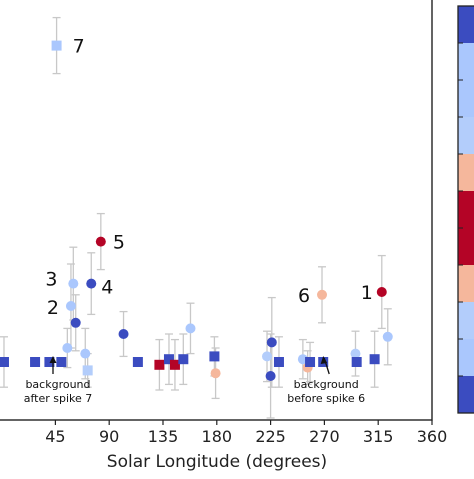 The image size is (474, 479). What do you see at coordinates (367, 293) in the screenshot?
I see `spike-label: 1` at bounding box center [367, 293].